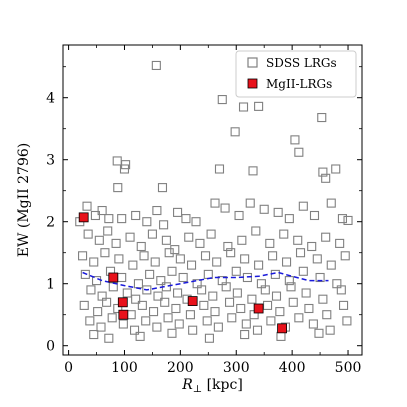 This screenshot has height=407, width=407. Describe the element at coordinates (348, 368) in the screenshot. I see `x-tick-label: 500` at that location.